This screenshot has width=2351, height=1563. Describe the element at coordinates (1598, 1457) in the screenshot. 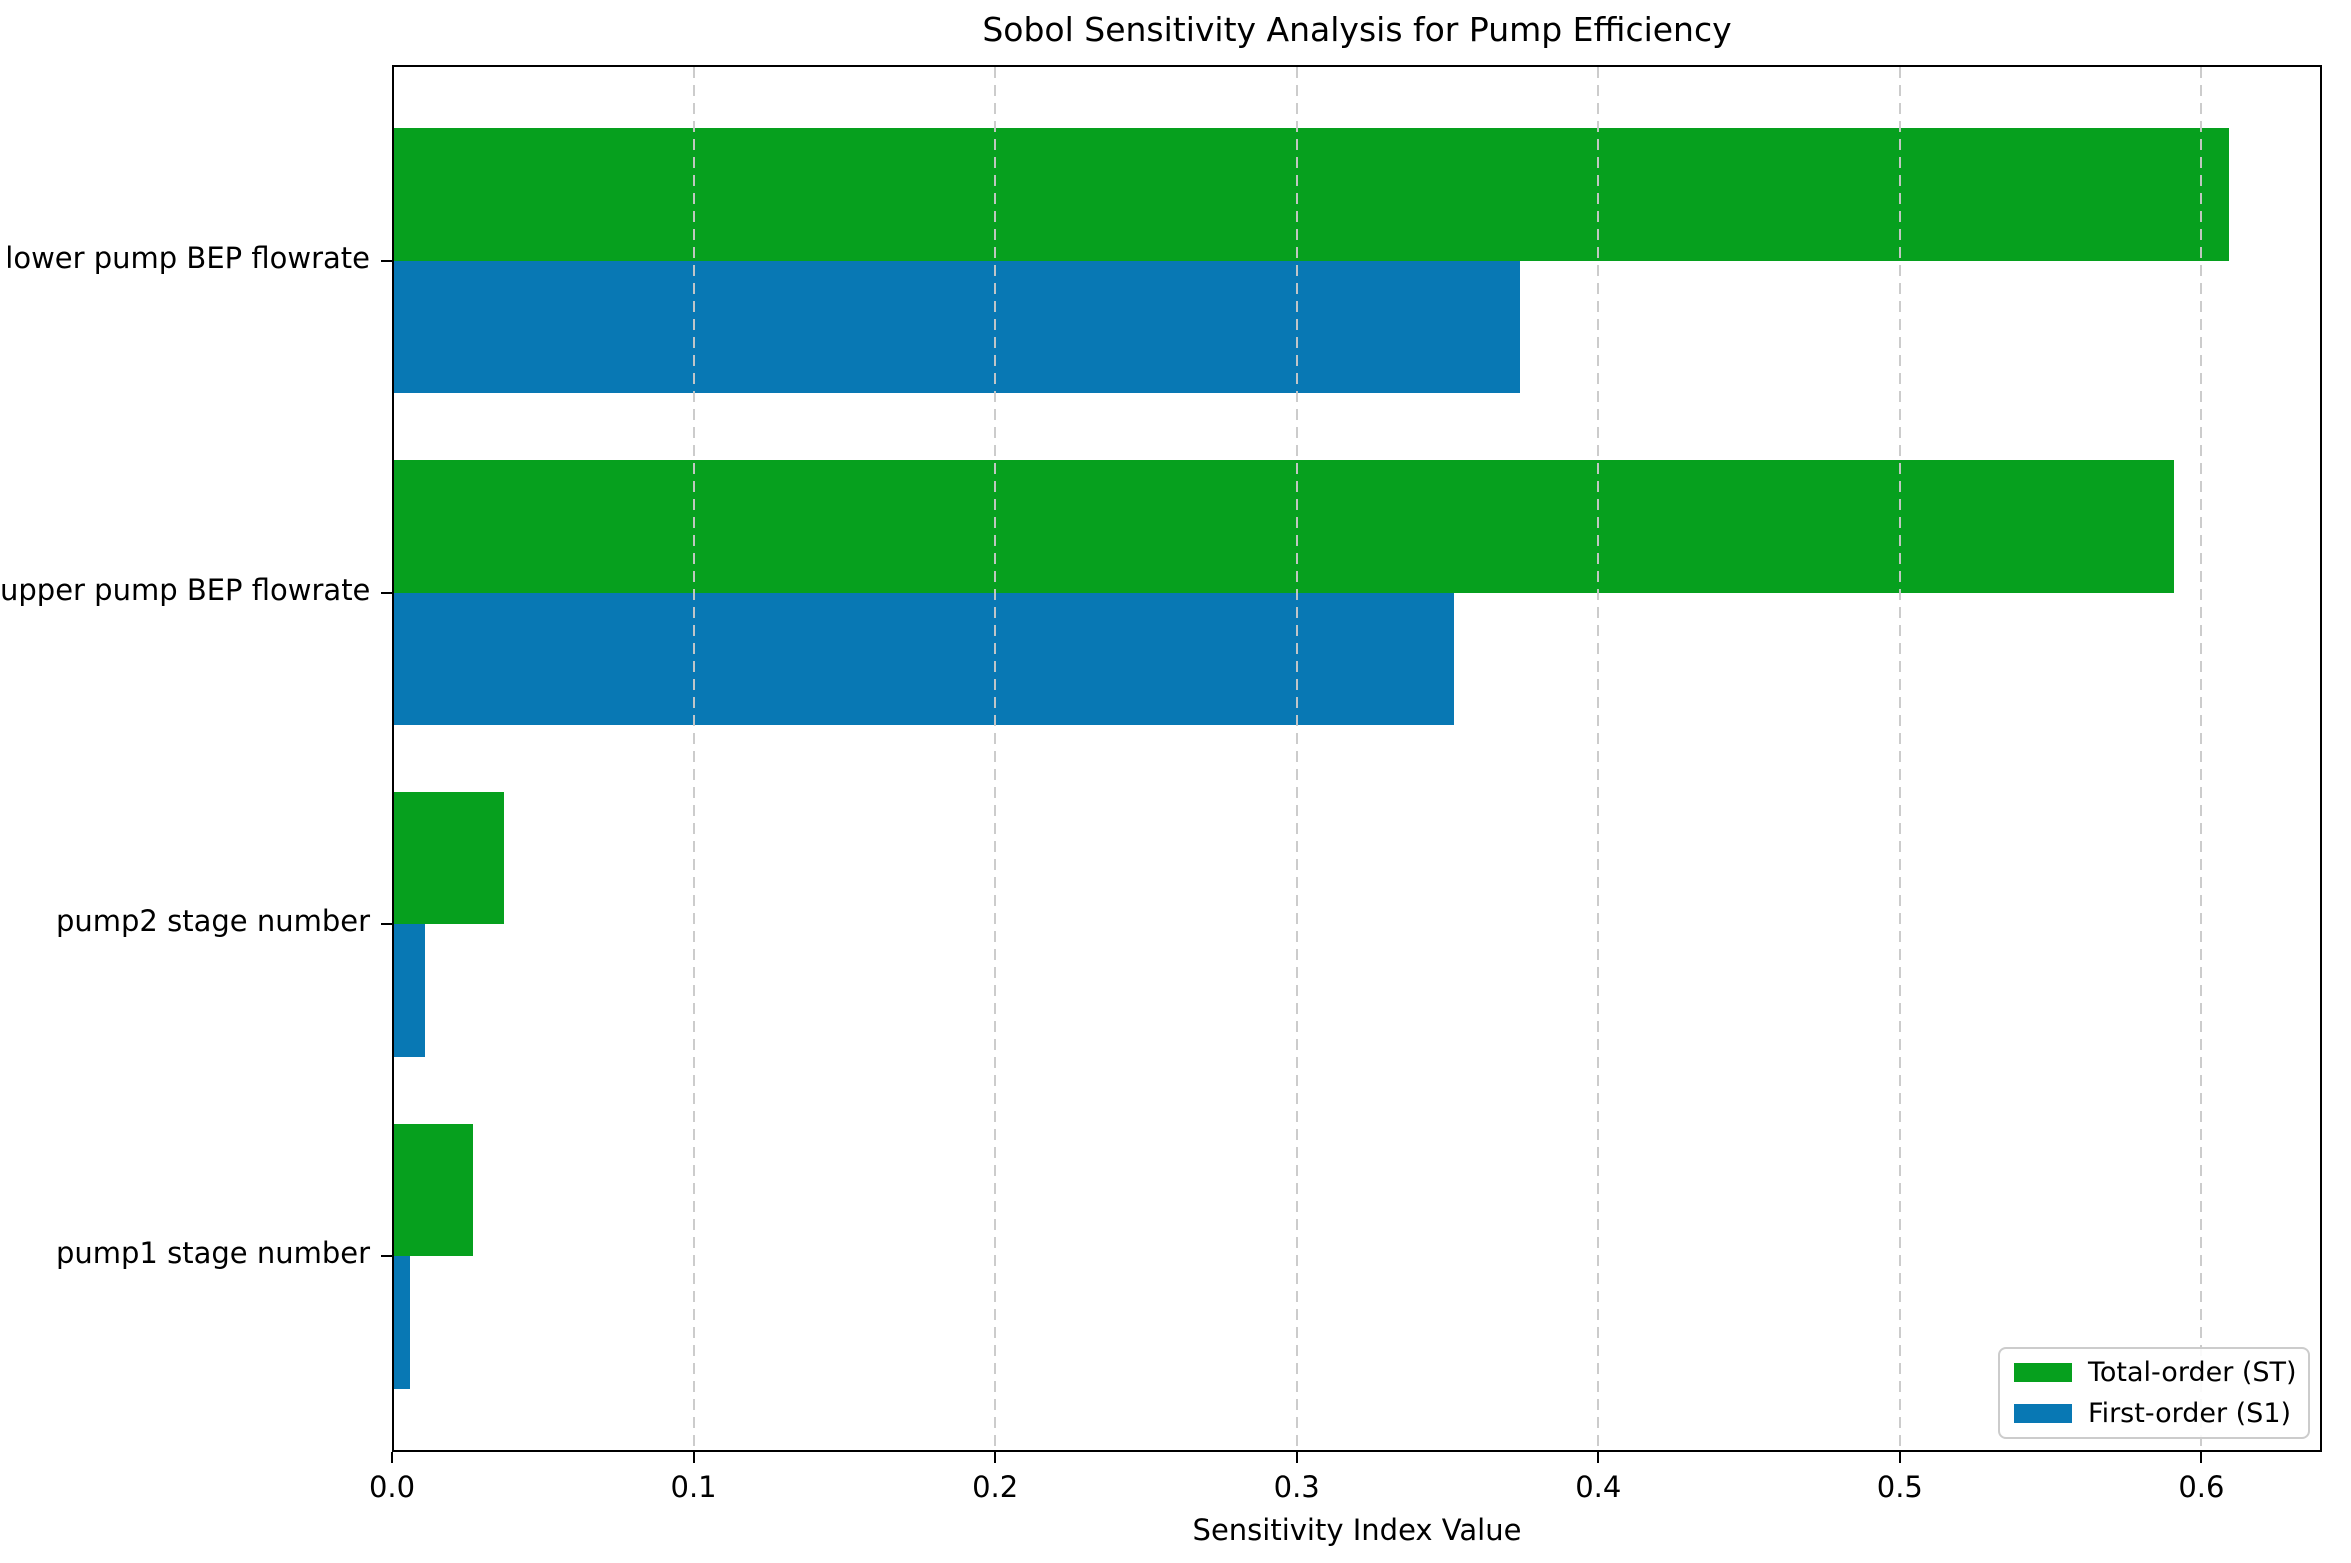

I see `x-tick-mark-0.4` at that location.